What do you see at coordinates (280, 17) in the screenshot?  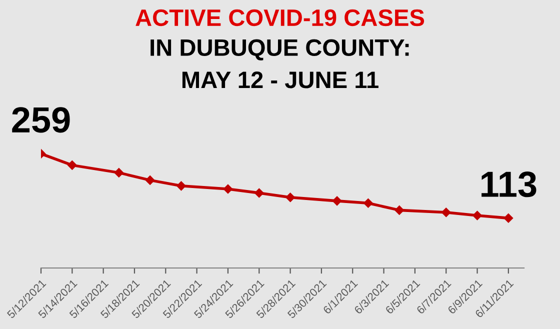 I see `chart-title: ACTIVE COVID-19 CASES` at bounding box center [280, 17].